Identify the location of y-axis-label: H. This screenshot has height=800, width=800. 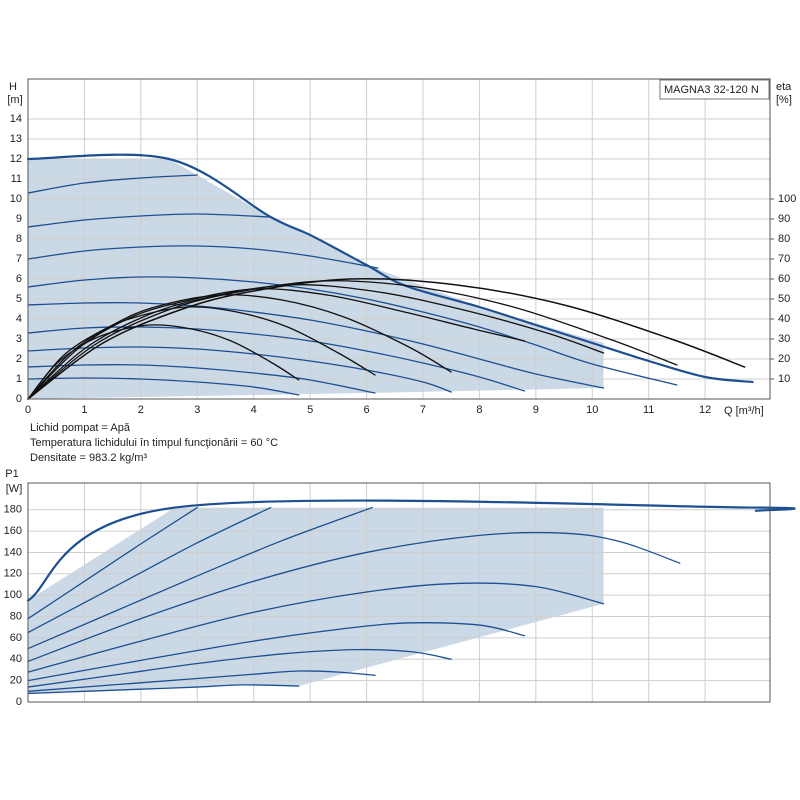
(13, 87).